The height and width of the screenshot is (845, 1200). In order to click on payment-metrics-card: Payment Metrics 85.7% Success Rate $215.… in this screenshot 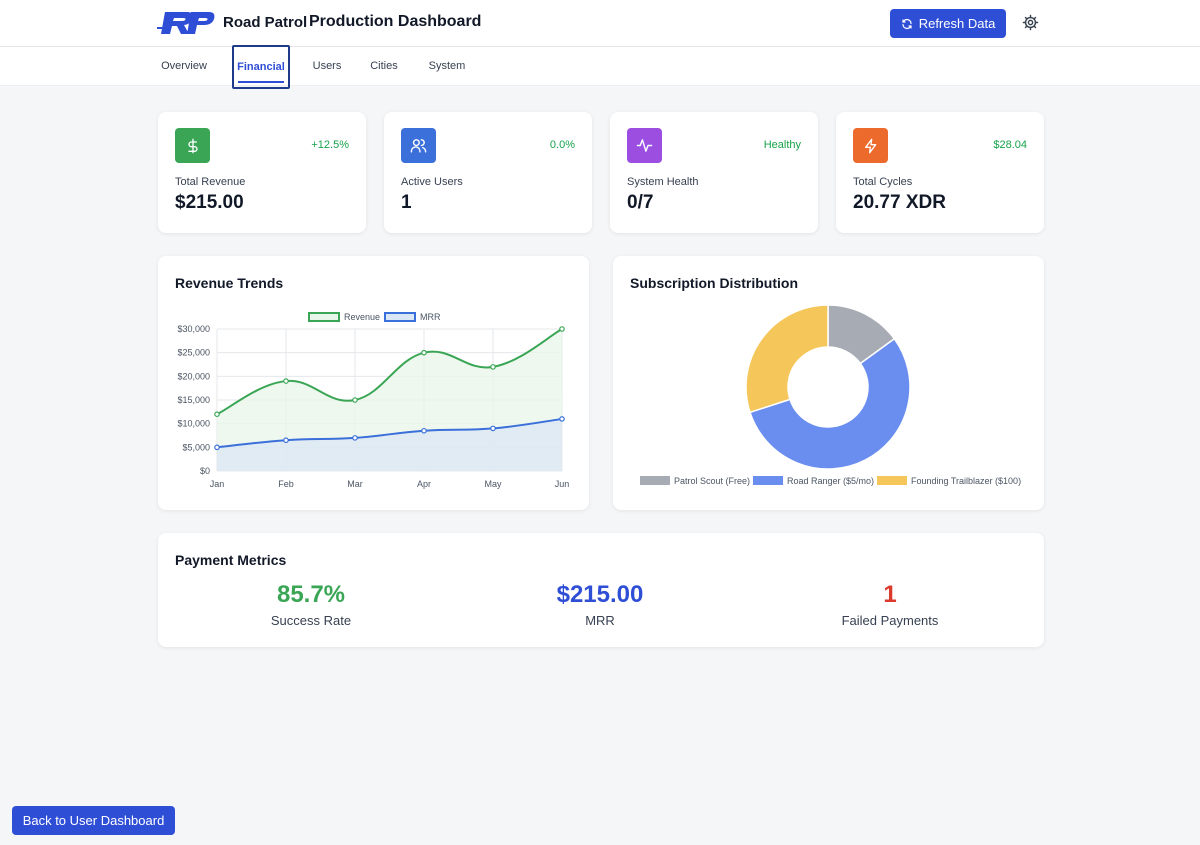, I will do `click(601, 590)`.